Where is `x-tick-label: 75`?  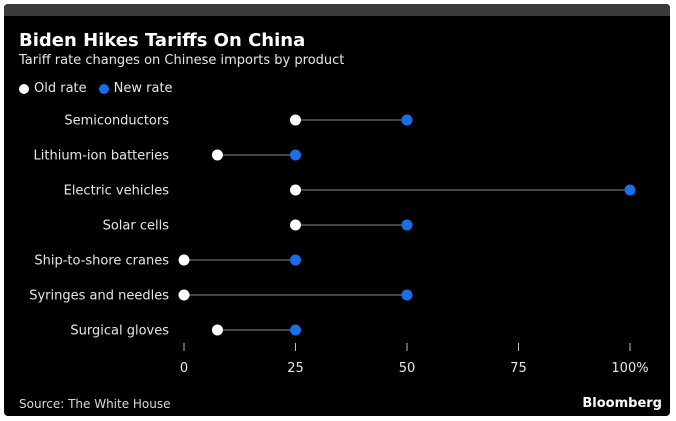
x-tick-label: 75 is located at coordinates (518, 368).